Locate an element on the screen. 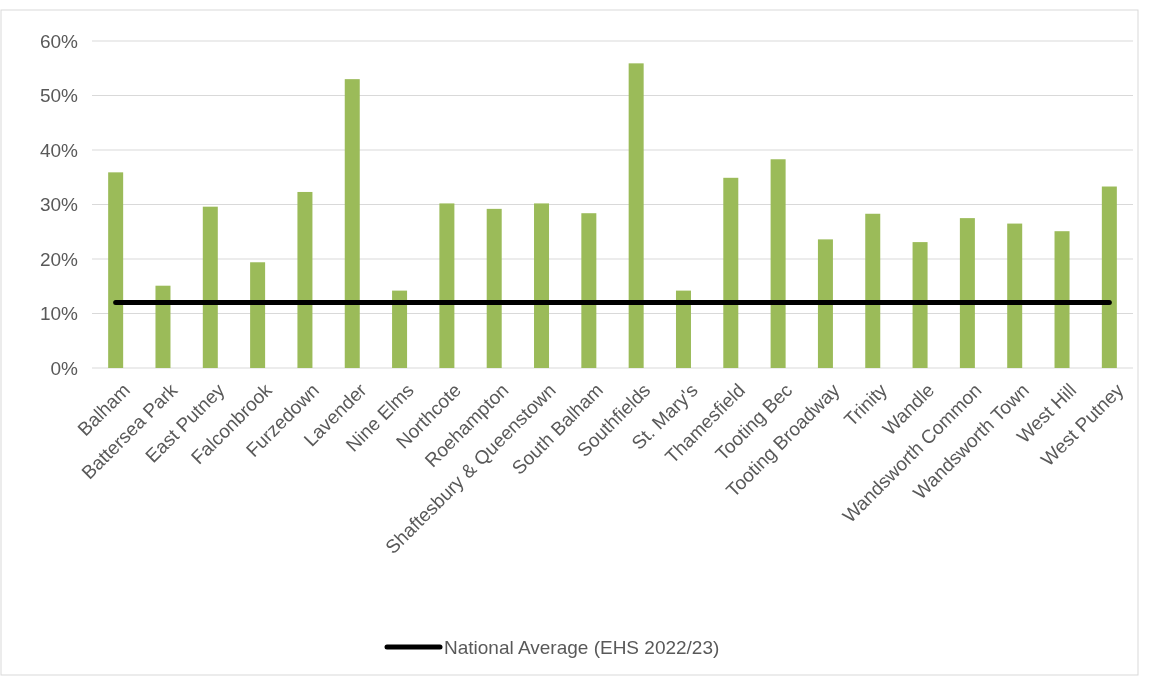 The width and height of the screenshot is (1149, 677). legend-label: National Average (EHS 2022/23) is located at coordinates (582, 647).